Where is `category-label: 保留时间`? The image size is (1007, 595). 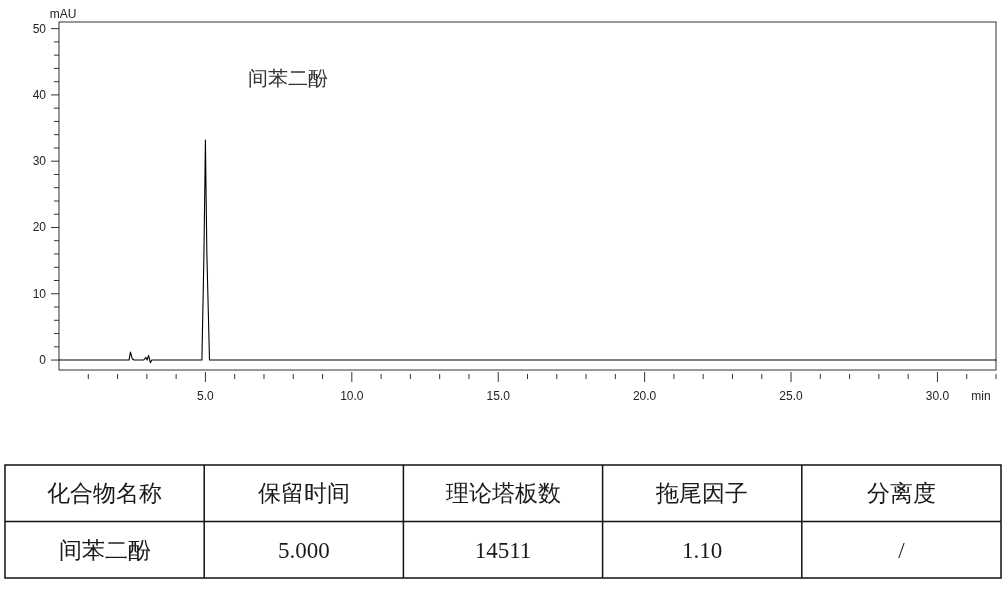
category-label: 保留时间 is located at coordinates (303, 493).